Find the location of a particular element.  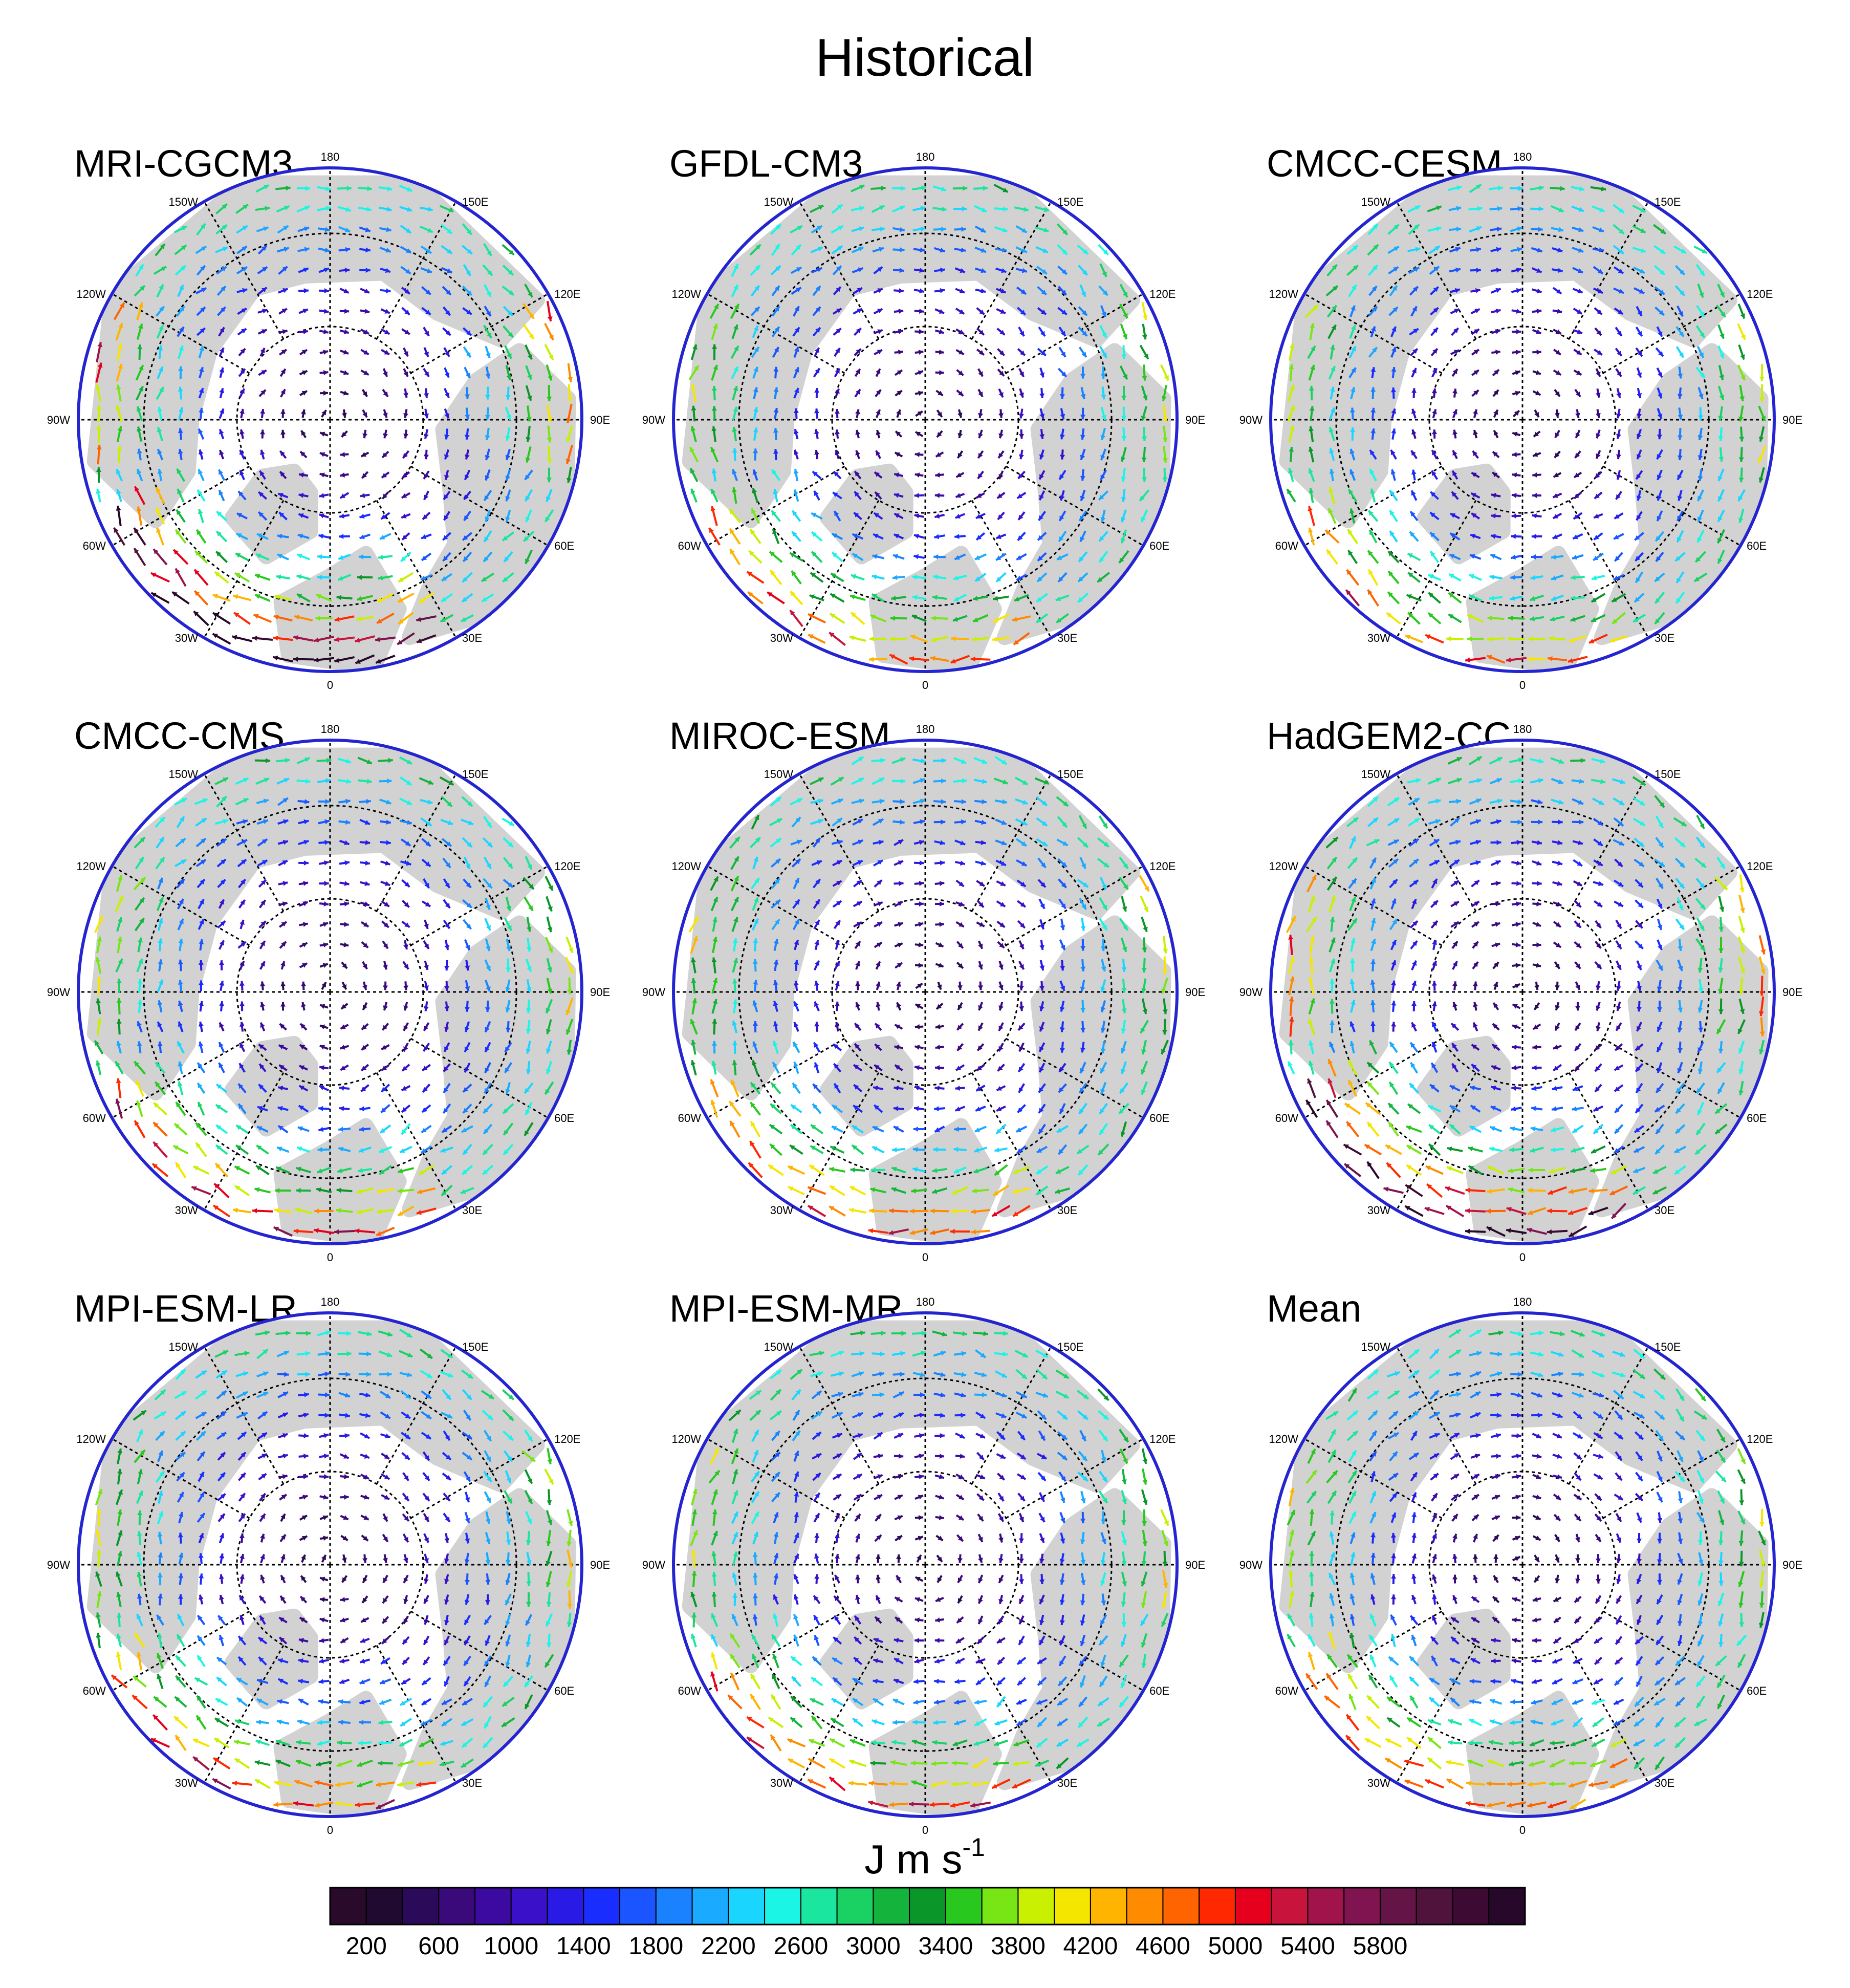

longitude-label: 60W is located at coordinates (1286, 546).